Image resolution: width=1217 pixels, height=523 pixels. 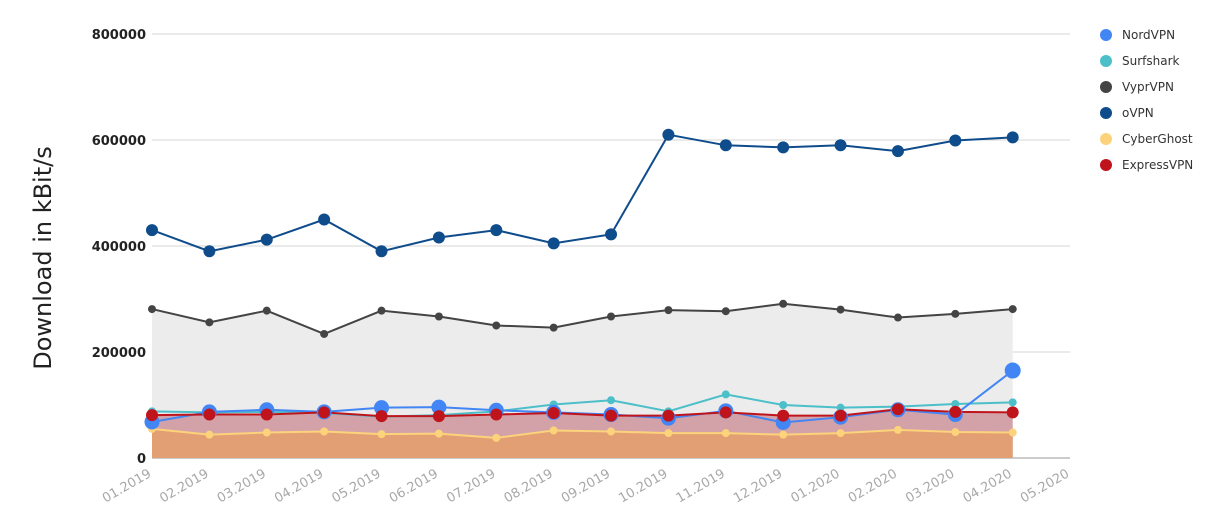 What do you see at coordinates (1106, 139) in the screenshot?
I see `legend-marker-cyberghost` at bounding box center [1106, 139].